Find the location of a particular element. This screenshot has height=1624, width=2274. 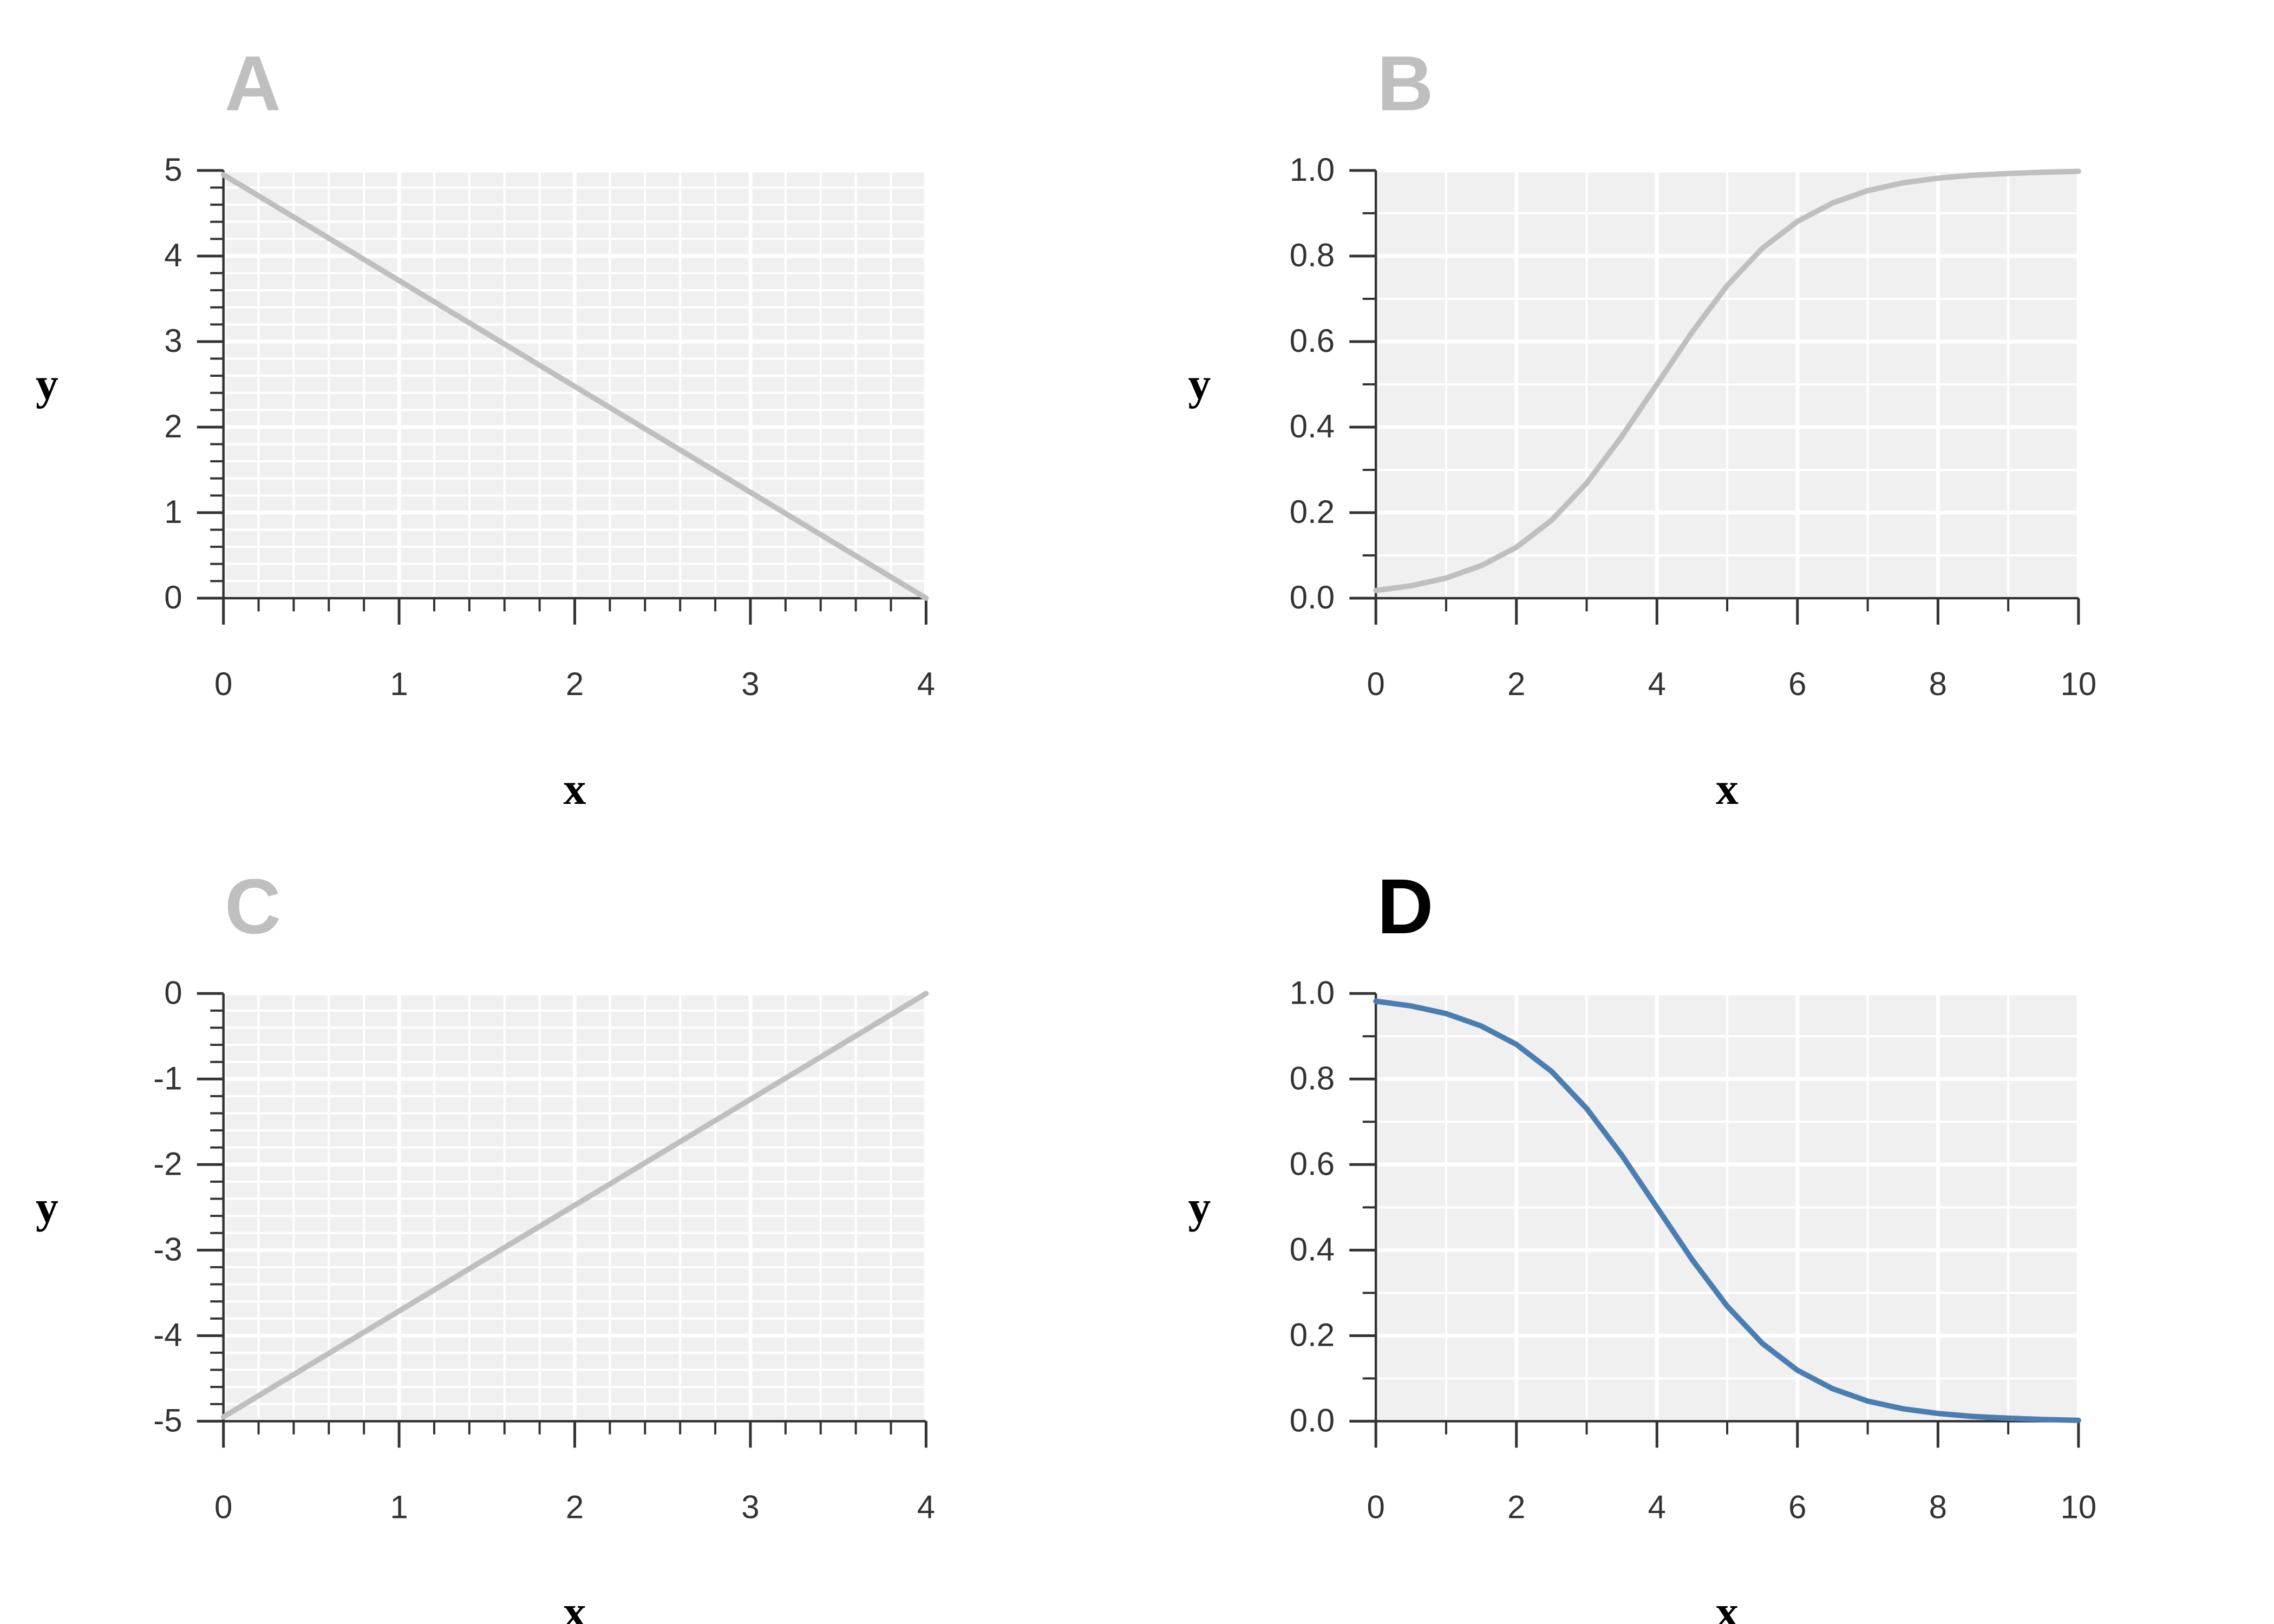

y-tick-label: -3 is located at coordinates (168, 1249).